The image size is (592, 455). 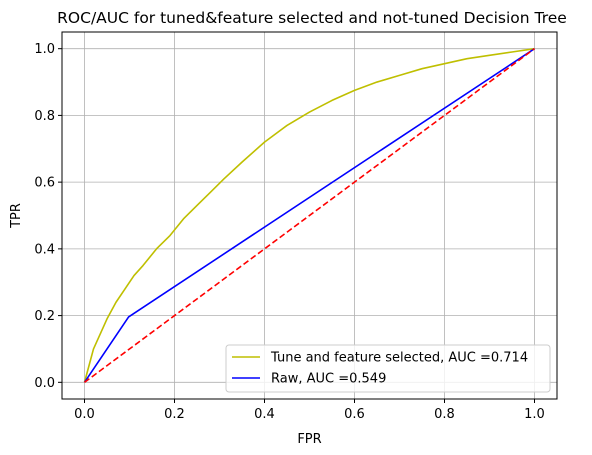 What do you see at coordinates (534, 414) in the screenshot?
I see `x-tick-label: 1.0` at bounding box center [534, 414].